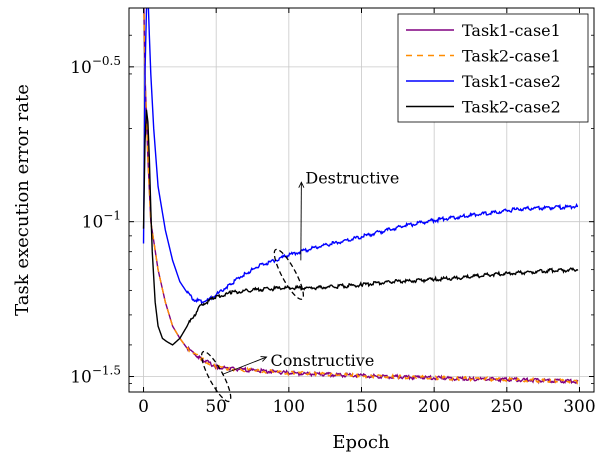 The height and width of the screenshot is (462, 613). Describe the element at coordinates (106, 61) in the screenshot. I see `y-tick-label-exponent: −0.5` at that location.